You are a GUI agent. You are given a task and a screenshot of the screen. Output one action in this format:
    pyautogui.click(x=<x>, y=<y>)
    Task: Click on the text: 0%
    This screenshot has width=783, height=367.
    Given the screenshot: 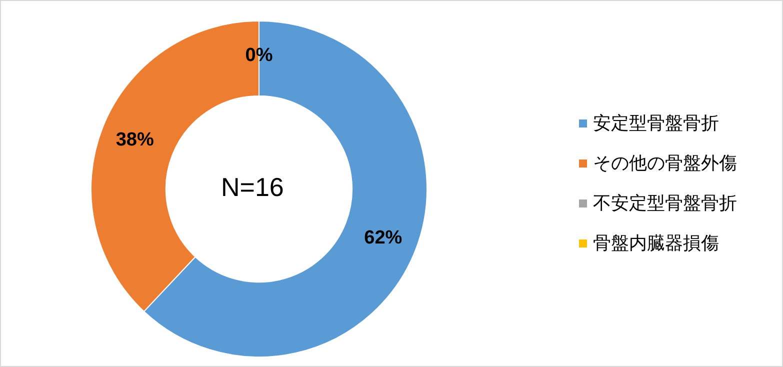 What is the action you would take?
    pyautogui.click(x=259, y=55)
    